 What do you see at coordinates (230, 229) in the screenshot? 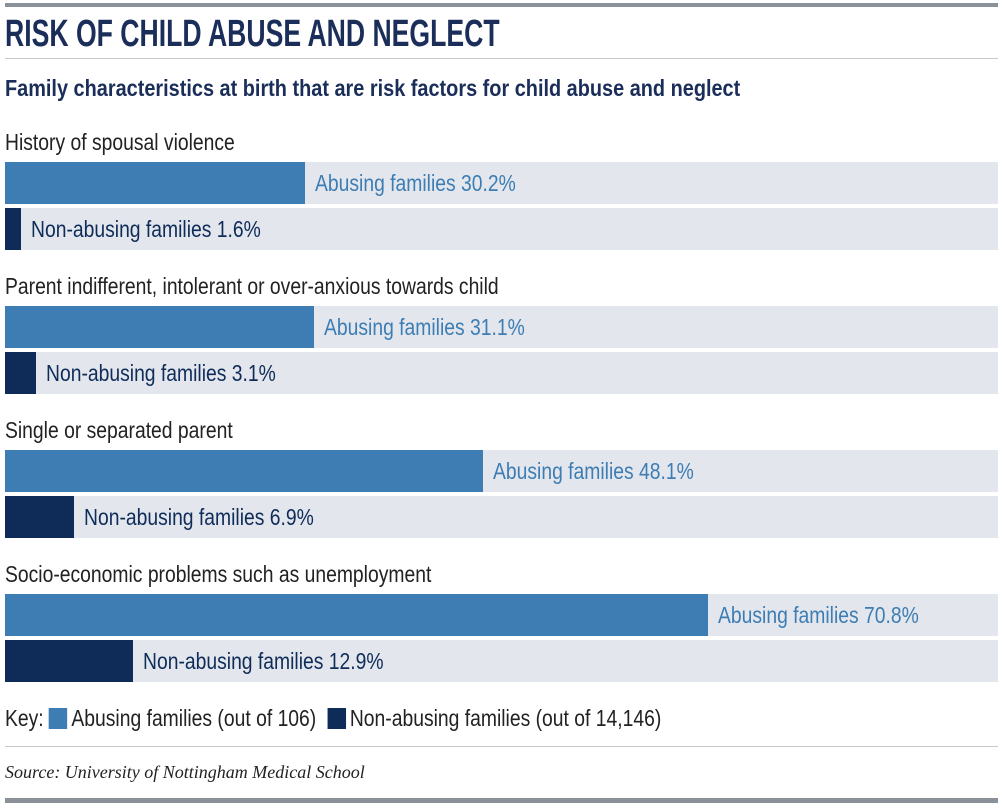
I see `data-value: 1.6` at bounding box center [230, 229].